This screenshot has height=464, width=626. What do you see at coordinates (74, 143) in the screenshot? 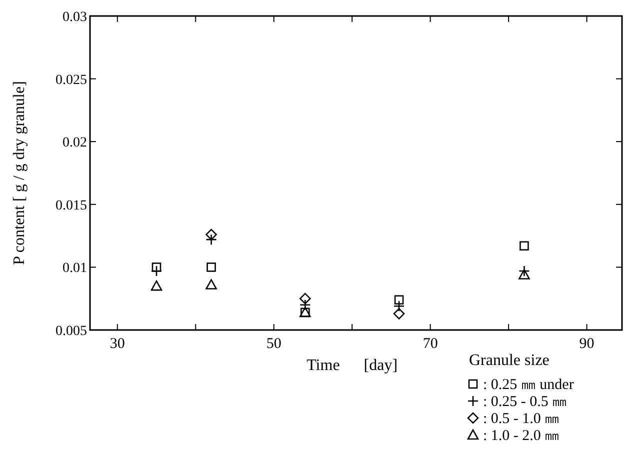
I see `y-tick-label: 0.02` at bounding box center [74, 143].